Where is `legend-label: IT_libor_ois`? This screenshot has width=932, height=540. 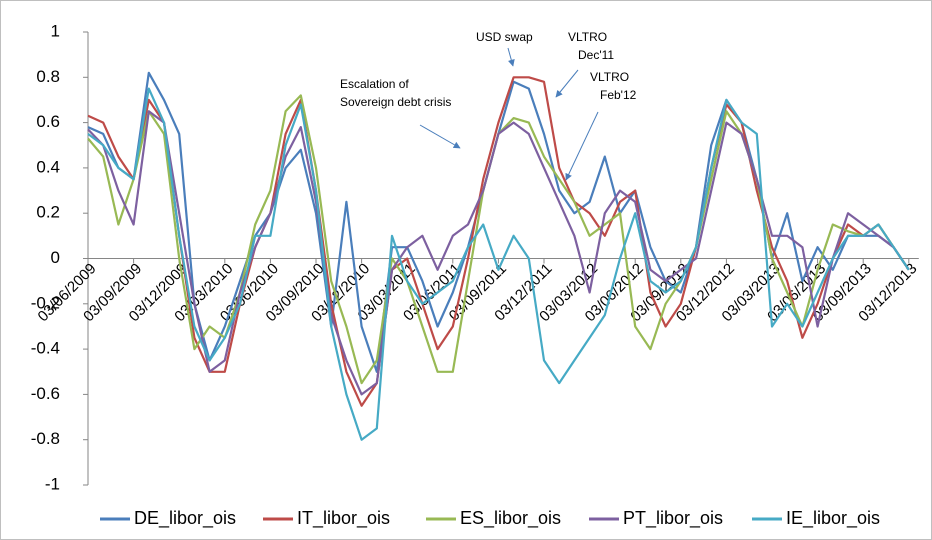
legend-label: IT_libor_ois is located at coordinates (343, 518).